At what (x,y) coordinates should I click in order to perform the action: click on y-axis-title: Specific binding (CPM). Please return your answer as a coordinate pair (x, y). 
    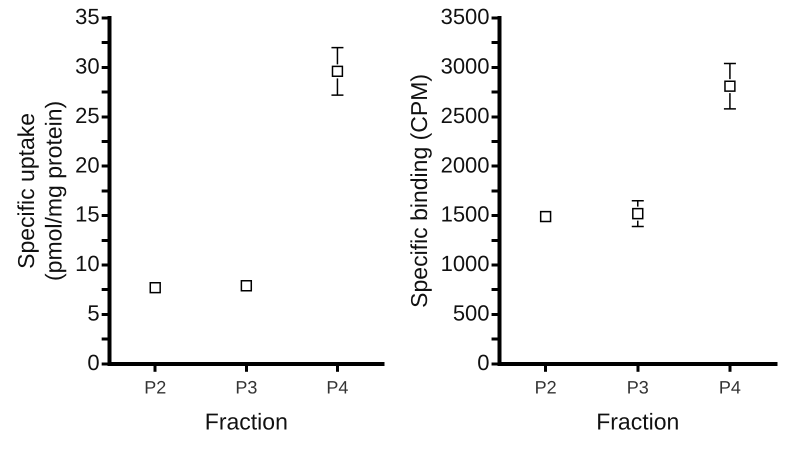
    Looking at the image, I should click on (419, 191).